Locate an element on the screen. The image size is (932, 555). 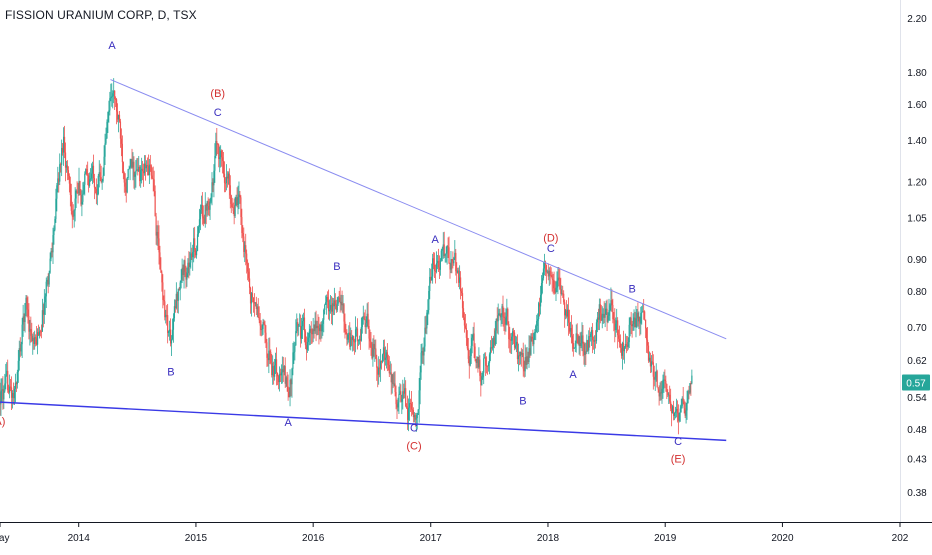
wave-label: C is located at coordinates (551, 249).